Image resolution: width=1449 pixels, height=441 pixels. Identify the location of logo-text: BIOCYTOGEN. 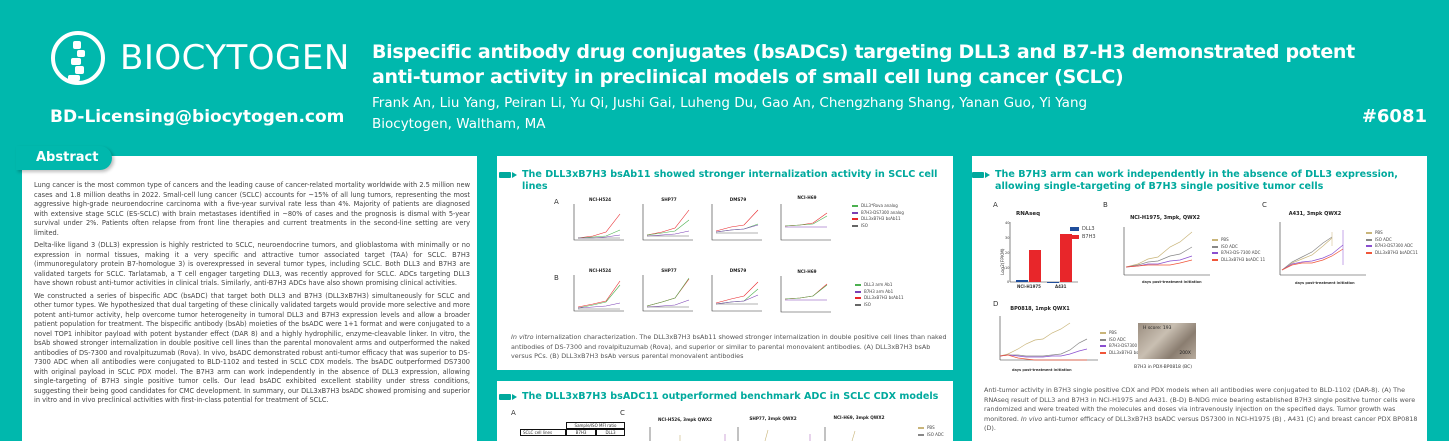
(235, 58).